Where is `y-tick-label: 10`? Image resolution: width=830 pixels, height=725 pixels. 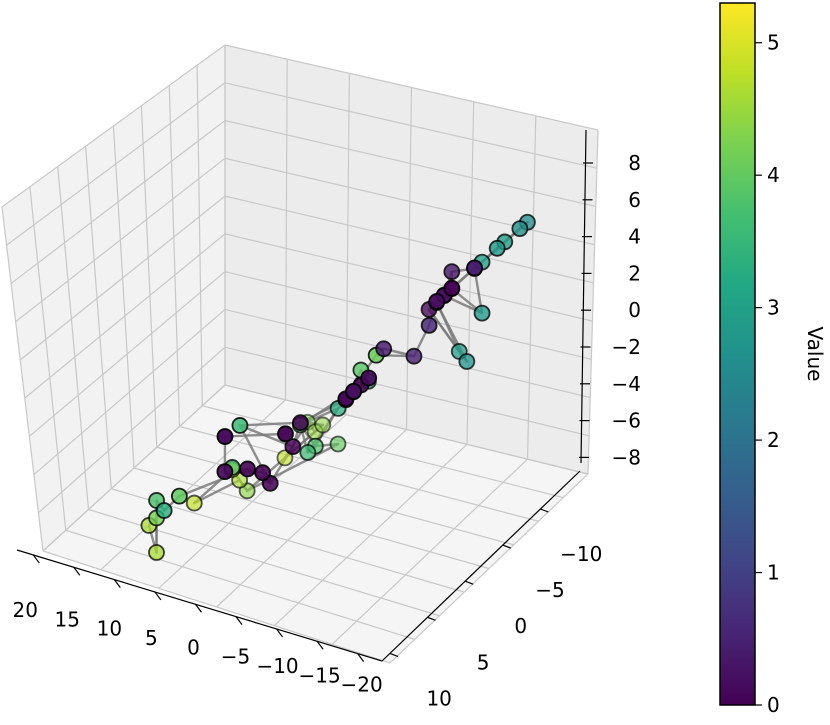
y-tick-label: 10 is located at coordinates (438, 698).